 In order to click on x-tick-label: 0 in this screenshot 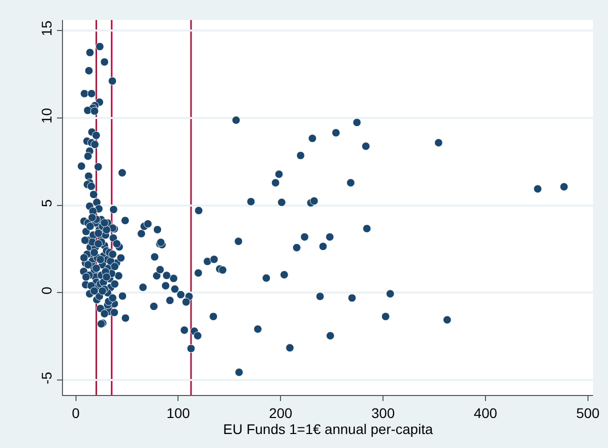, I will do `click(76, 412)`.